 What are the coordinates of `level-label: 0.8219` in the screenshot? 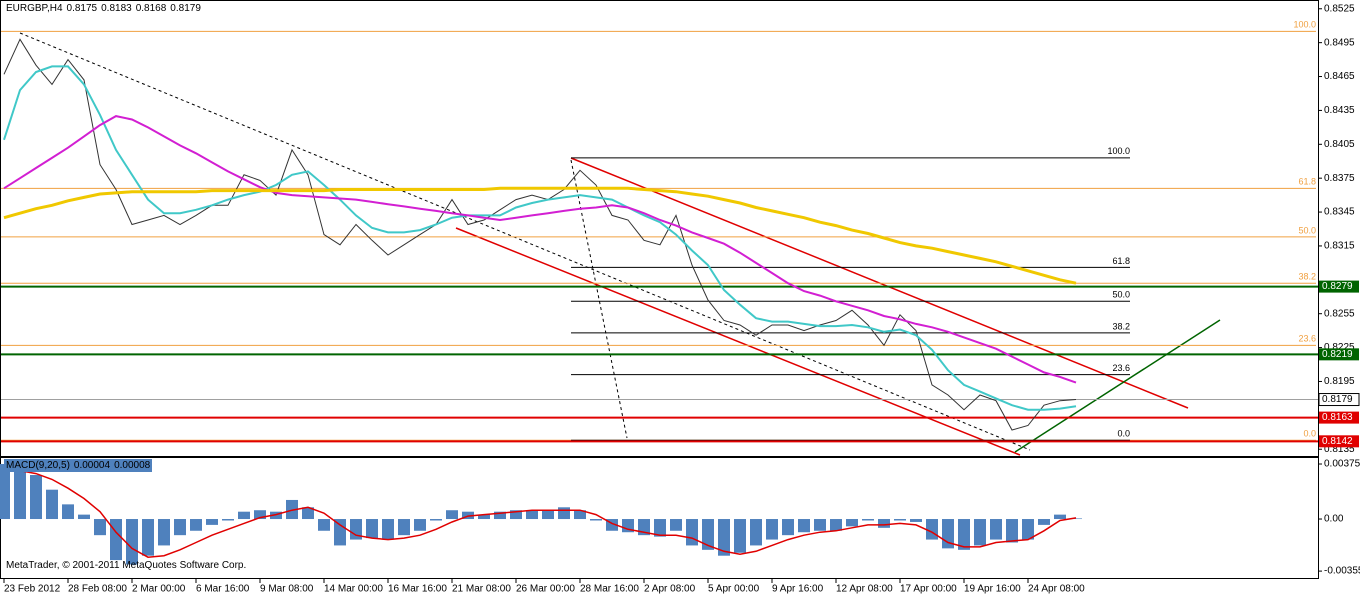 It's located at (1337, 354).